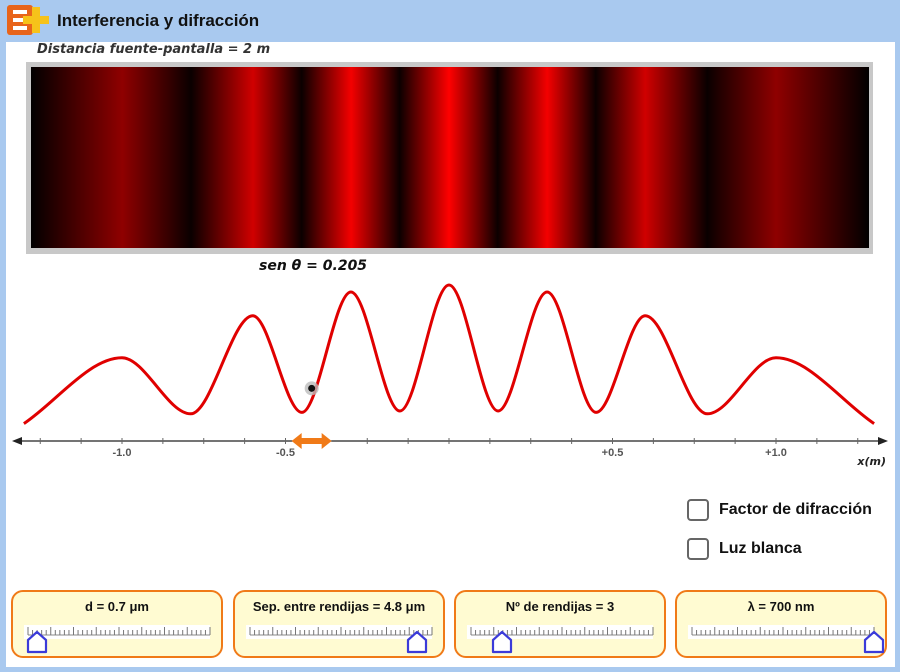 The width and height of the screenshot is (900, 672). Describe the element at coordinates (781, 606) in the screenshot. I see `wavelength-label: λ = 700 nm` at that location.